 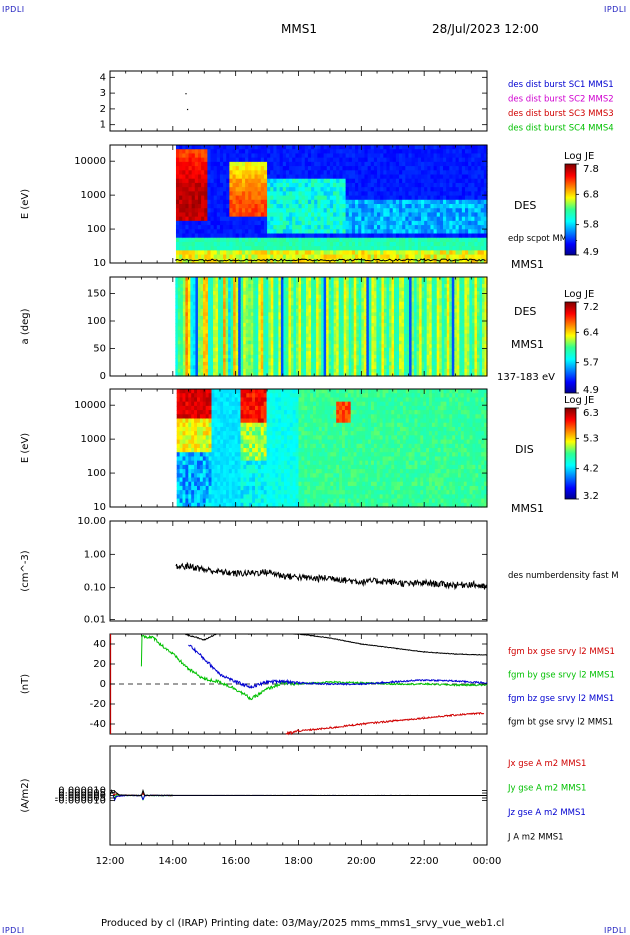 What do you see at coordinates (525, 205) in the screenshot?
I see `des-energy-side-label: DES` at bounding box center [525, 205].